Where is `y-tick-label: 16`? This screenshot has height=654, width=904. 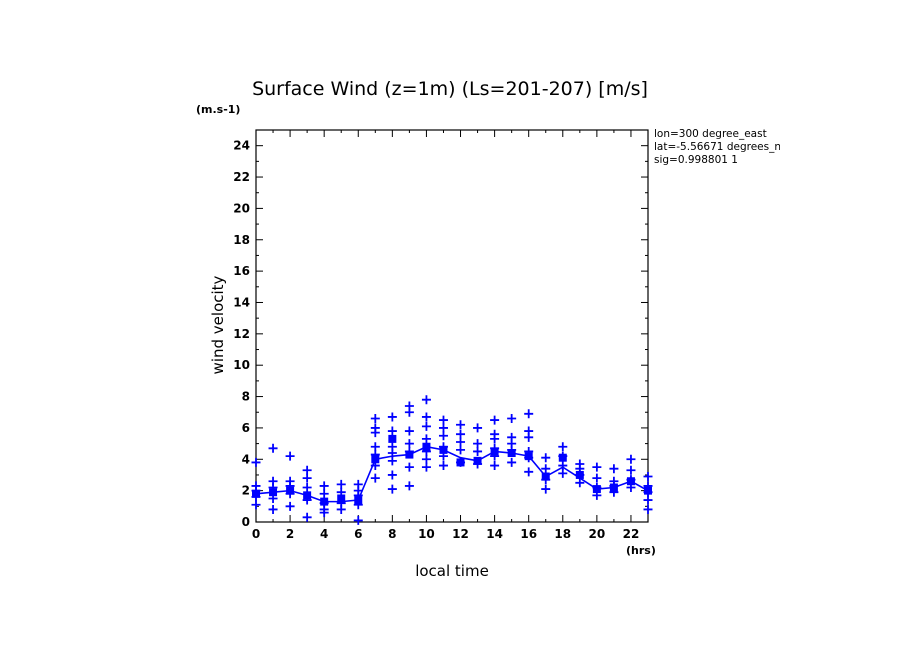 y-tick-label: 16 is located at coordinates (241, 271).